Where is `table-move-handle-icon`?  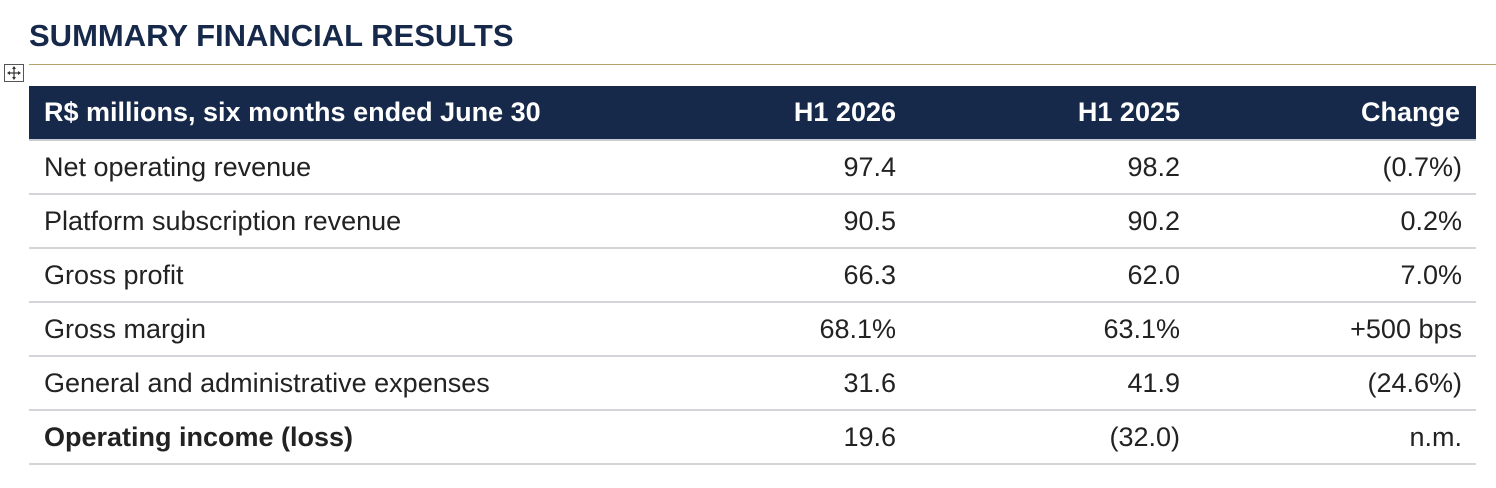 table-move-handle-icon is located at coordinates (14, 73).